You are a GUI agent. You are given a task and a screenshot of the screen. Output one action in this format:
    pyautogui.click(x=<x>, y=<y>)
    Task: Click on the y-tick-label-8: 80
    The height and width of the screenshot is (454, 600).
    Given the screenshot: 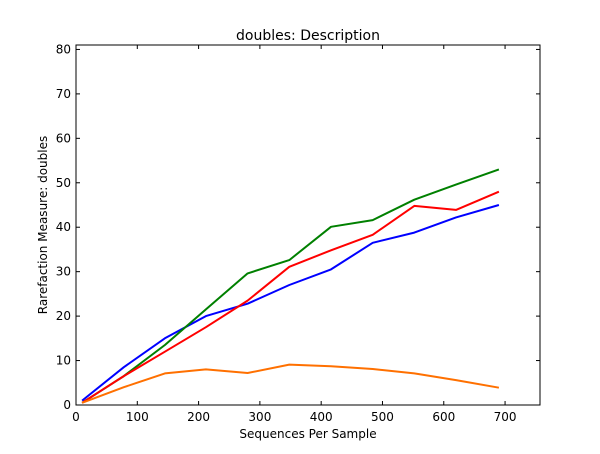 What is the action you would take?
    pyautogui.click(x=63, y=49)
    